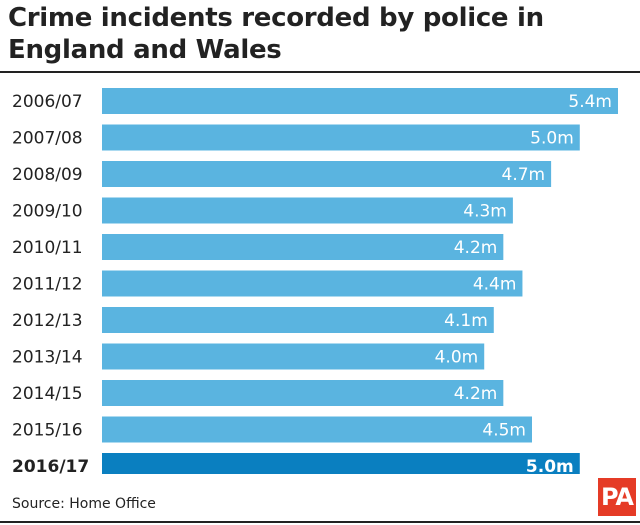 This screenshot has width=640, height=525. Describe the element at coordinates (47, 102) in the screenshot. I see `category-label: 2006/07` at that location.